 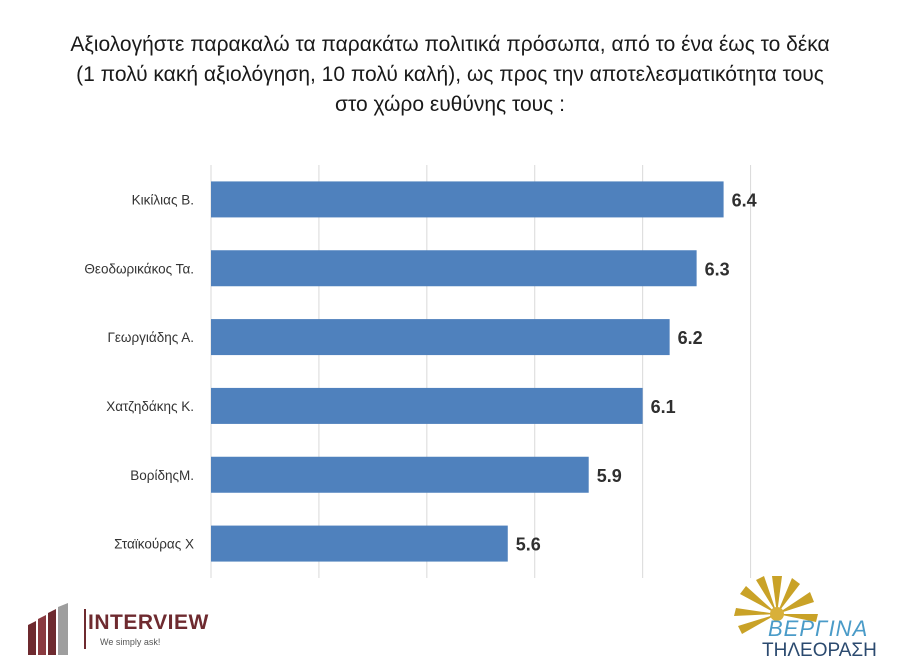 I want to click on value-label: 5.6, so click(x=528, y=545).